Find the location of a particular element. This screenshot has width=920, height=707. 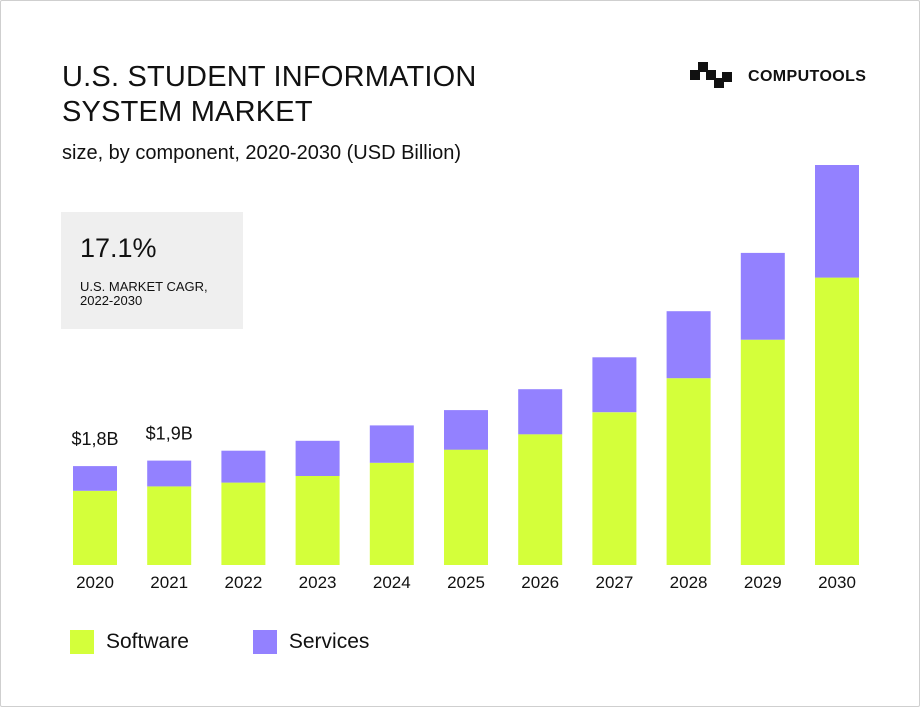

brand-logo: COMPUTOOLS is located at coordinates (778, 77).